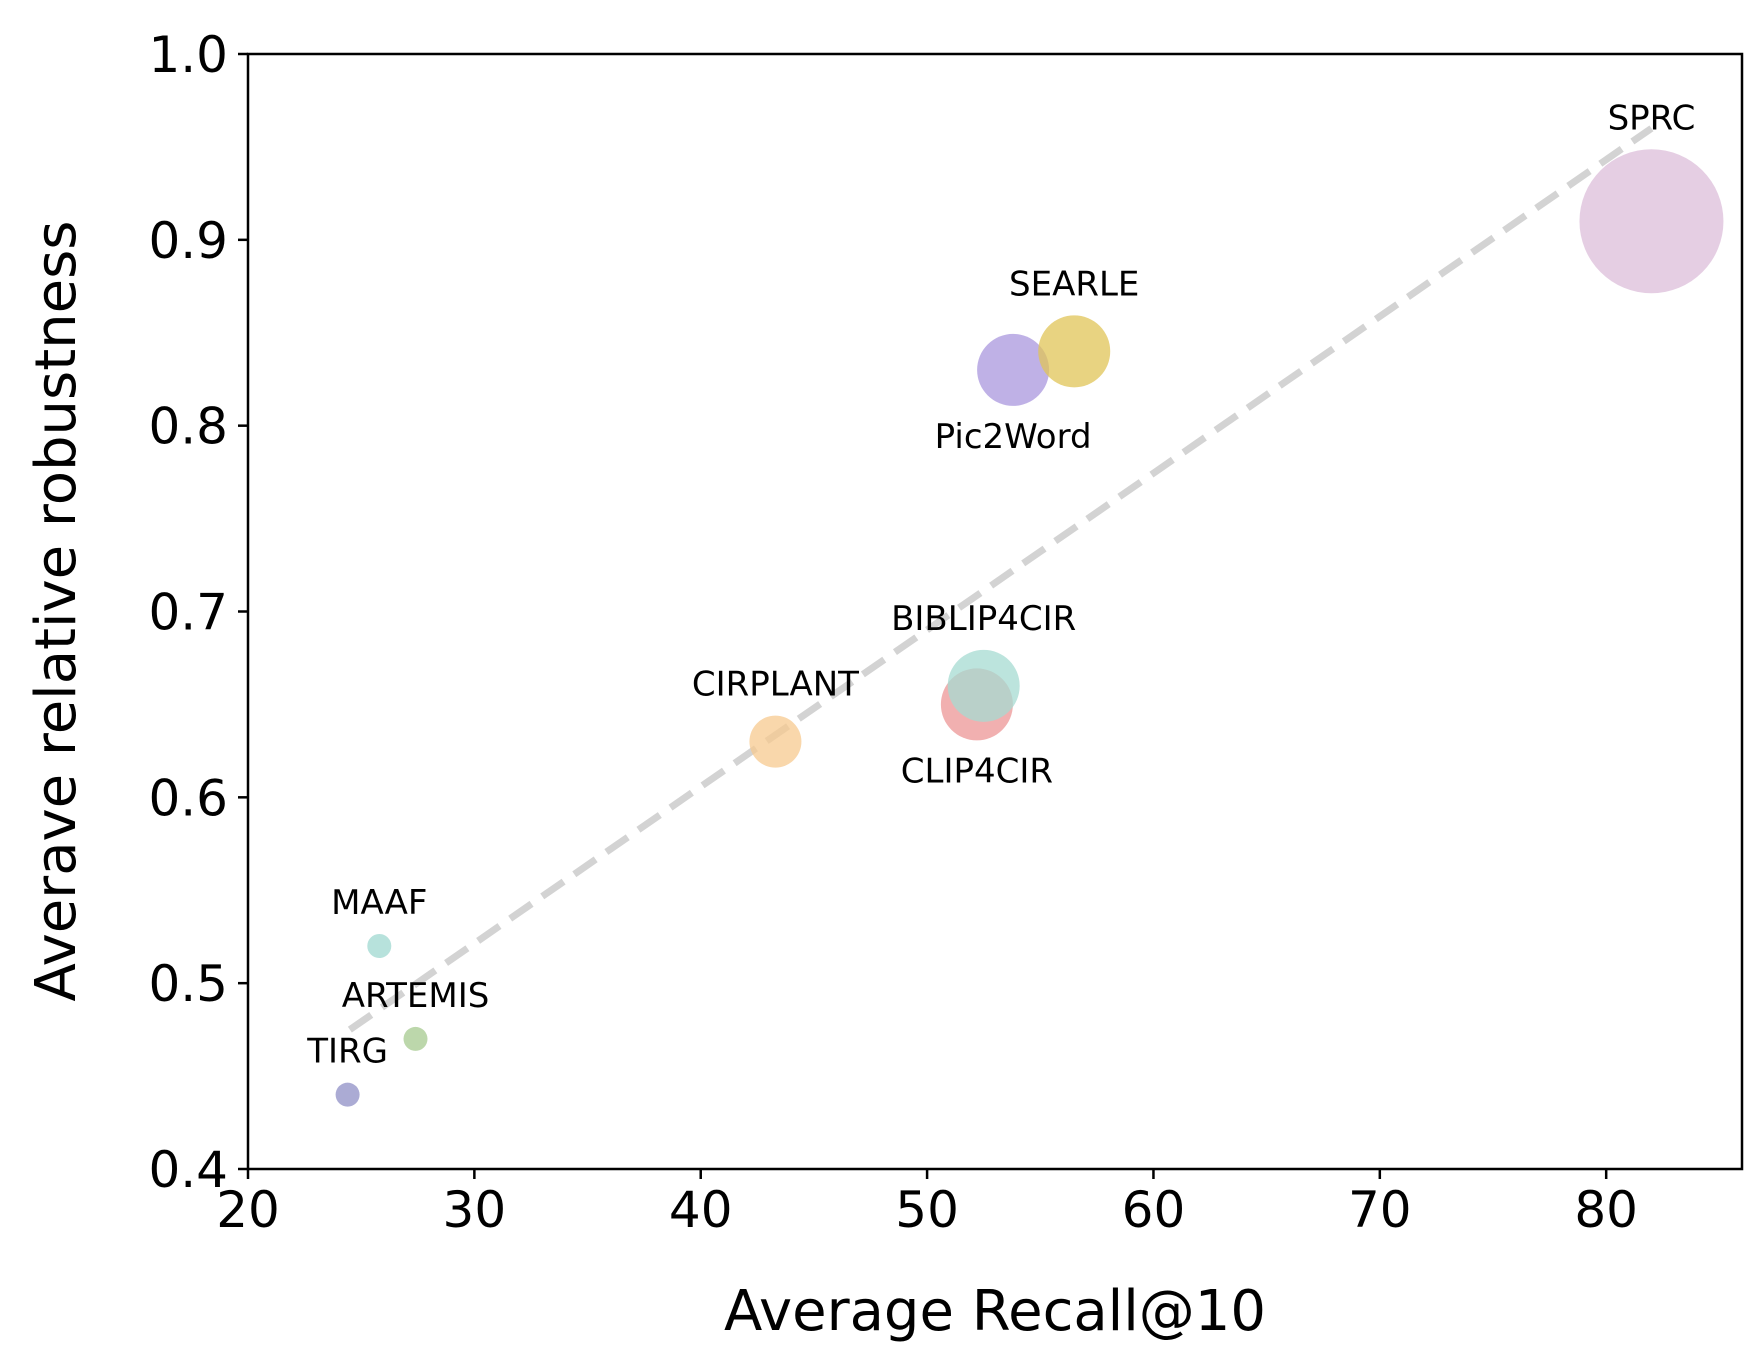 The image size is (1763, 1367). Describe the element at coordinates (1380, 1210) in the screenshot. I see `x-tick-label: 70` at that location.